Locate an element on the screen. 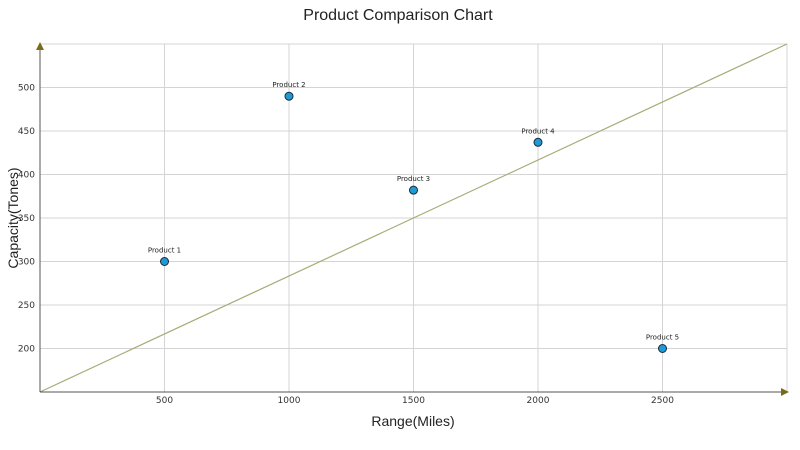  y-tick-label: 250 is located at coordinates (26, 306).